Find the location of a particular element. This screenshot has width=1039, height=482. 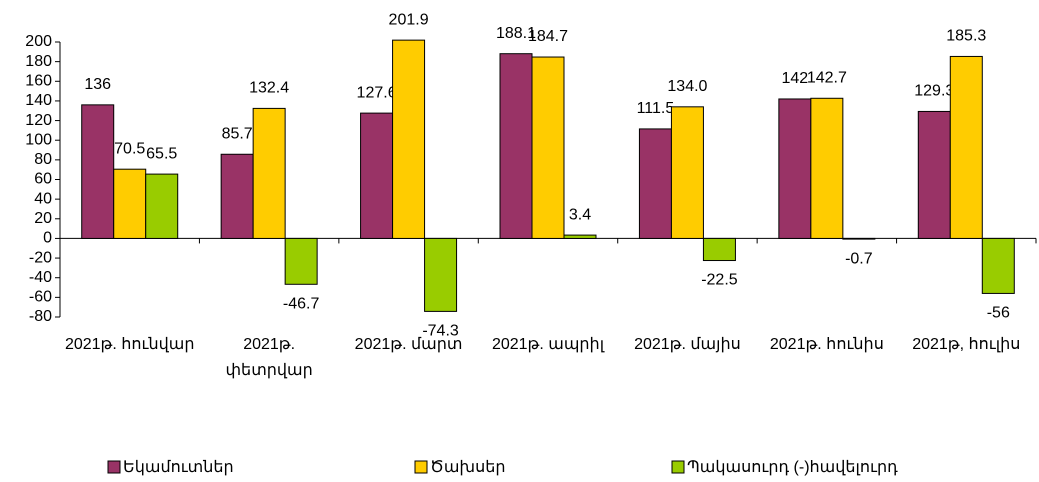

value-label: 188.1 is located at coordinates (516, 33).